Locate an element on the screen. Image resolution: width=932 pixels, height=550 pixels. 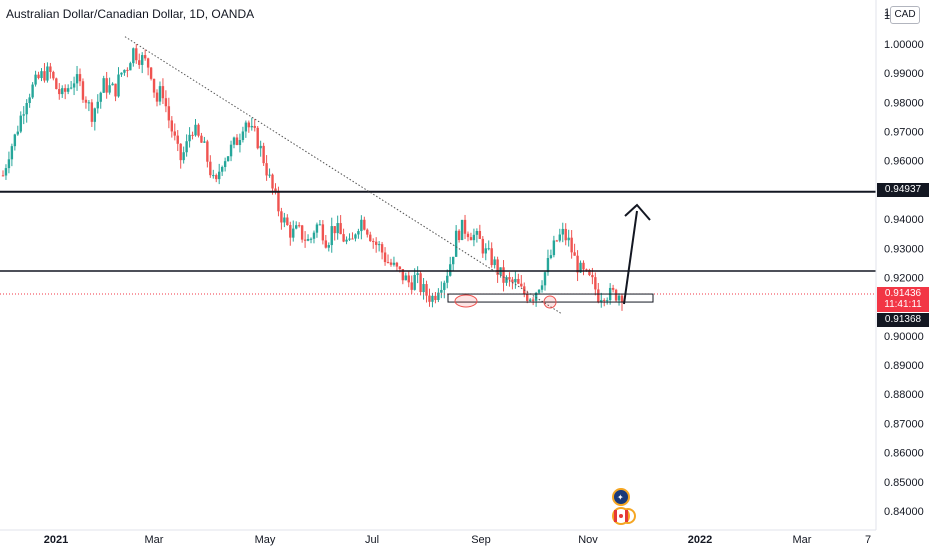
time-axis: 2021 Mar May Jul Sep Nov 2022 Mar 7 is located at coordinates (438, 537).